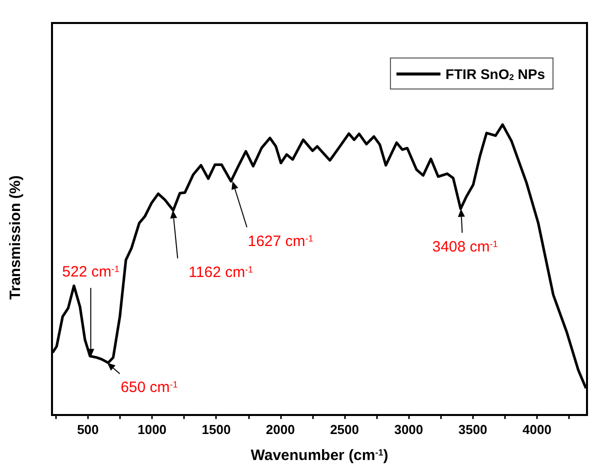 Image resolution: width=593 pixels, height=475 pixels. What do you see at coordinates (280, 429) in the screenshot?
I see `x-tick-label: 2000` at bounding box center [280, 429].